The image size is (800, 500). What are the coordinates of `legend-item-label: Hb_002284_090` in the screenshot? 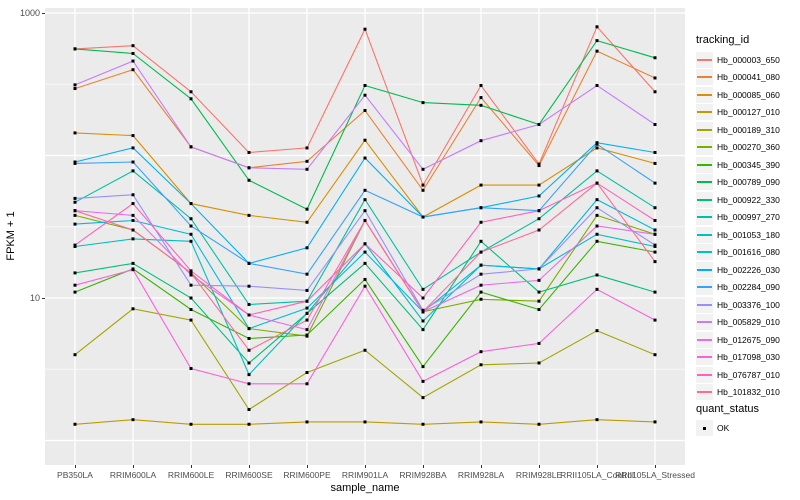 It's located at (748, 287).